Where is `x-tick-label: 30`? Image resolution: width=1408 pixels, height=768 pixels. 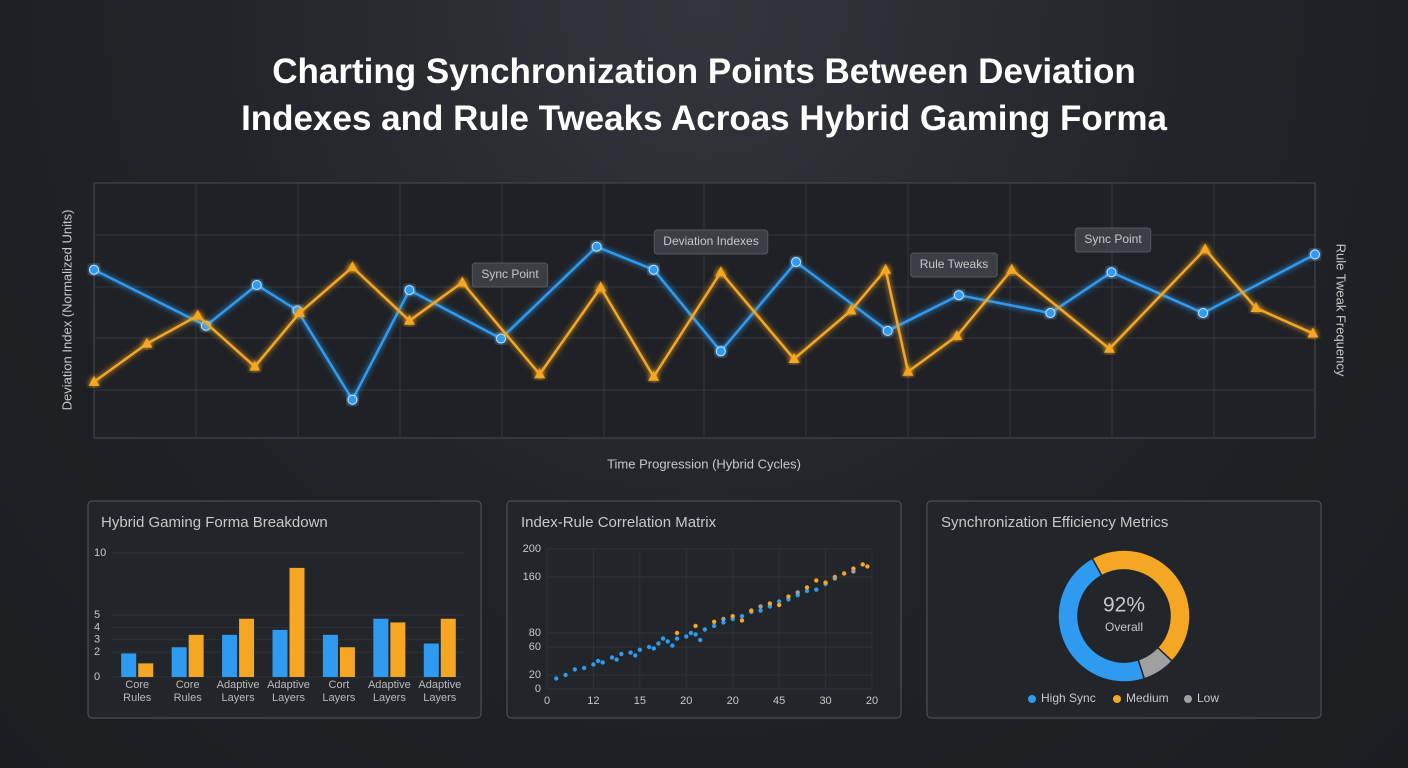
x-tick-label: 30 is located at coordinates (825, 701).